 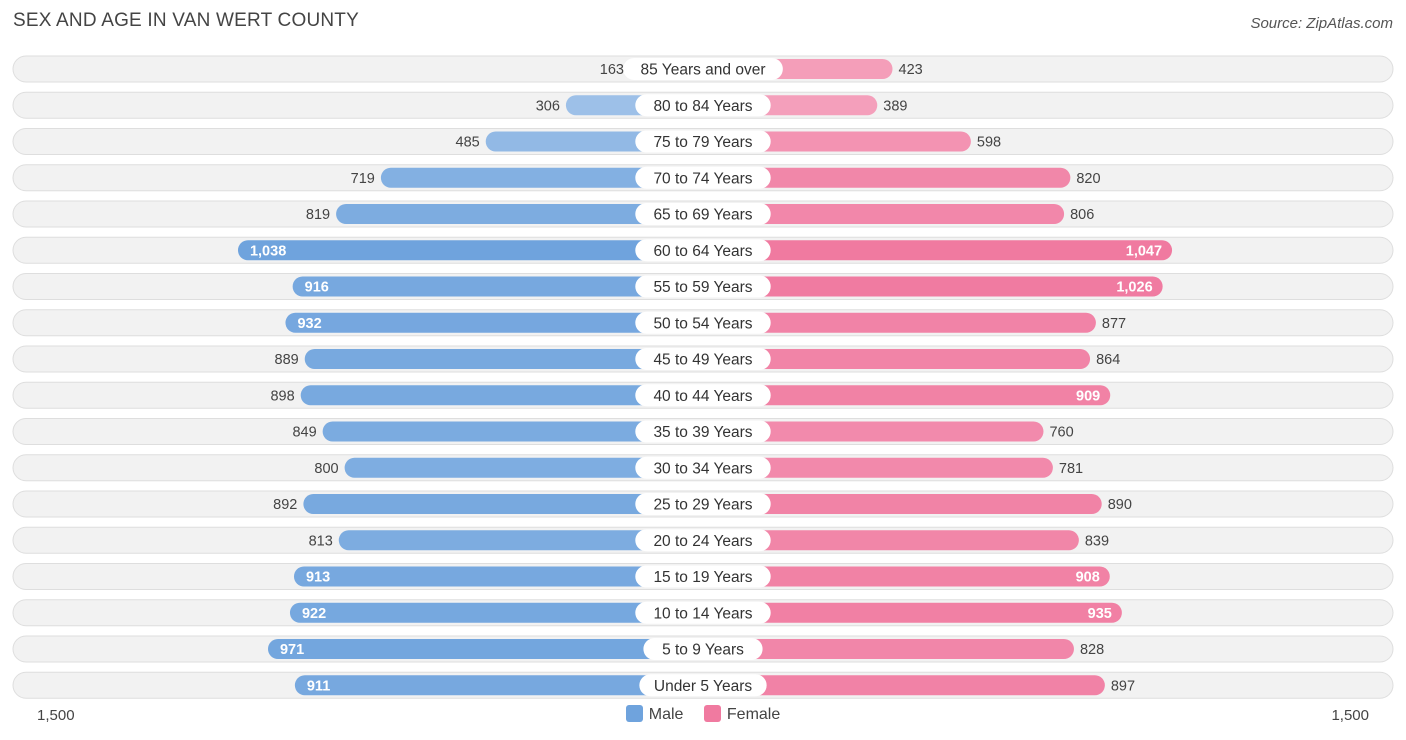 I want to click on female-value-label: 760, so click(x=1061, y=433).